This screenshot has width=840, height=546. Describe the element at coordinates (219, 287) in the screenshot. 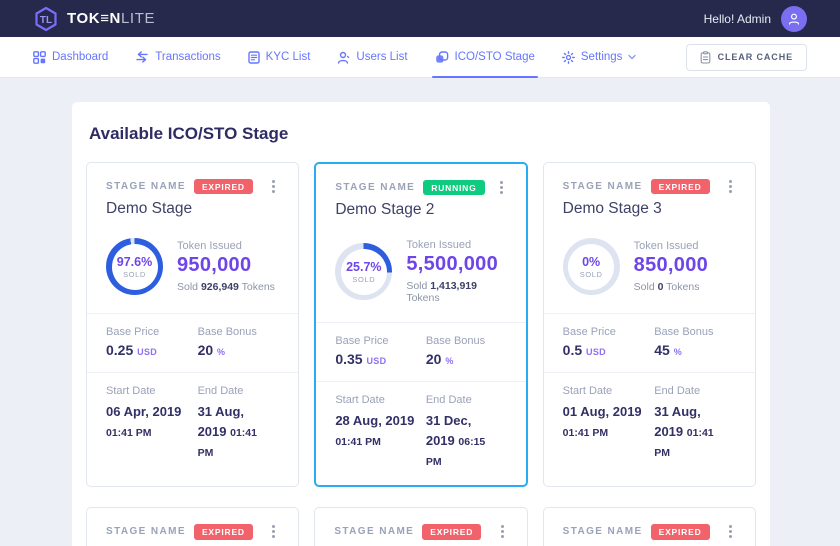

I see `sold-tokens-value: 926,949` at that location.